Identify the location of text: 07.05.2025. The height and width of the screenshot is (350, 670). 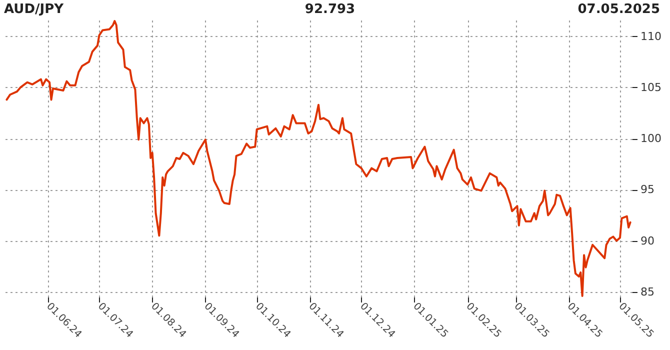
(619, 9).